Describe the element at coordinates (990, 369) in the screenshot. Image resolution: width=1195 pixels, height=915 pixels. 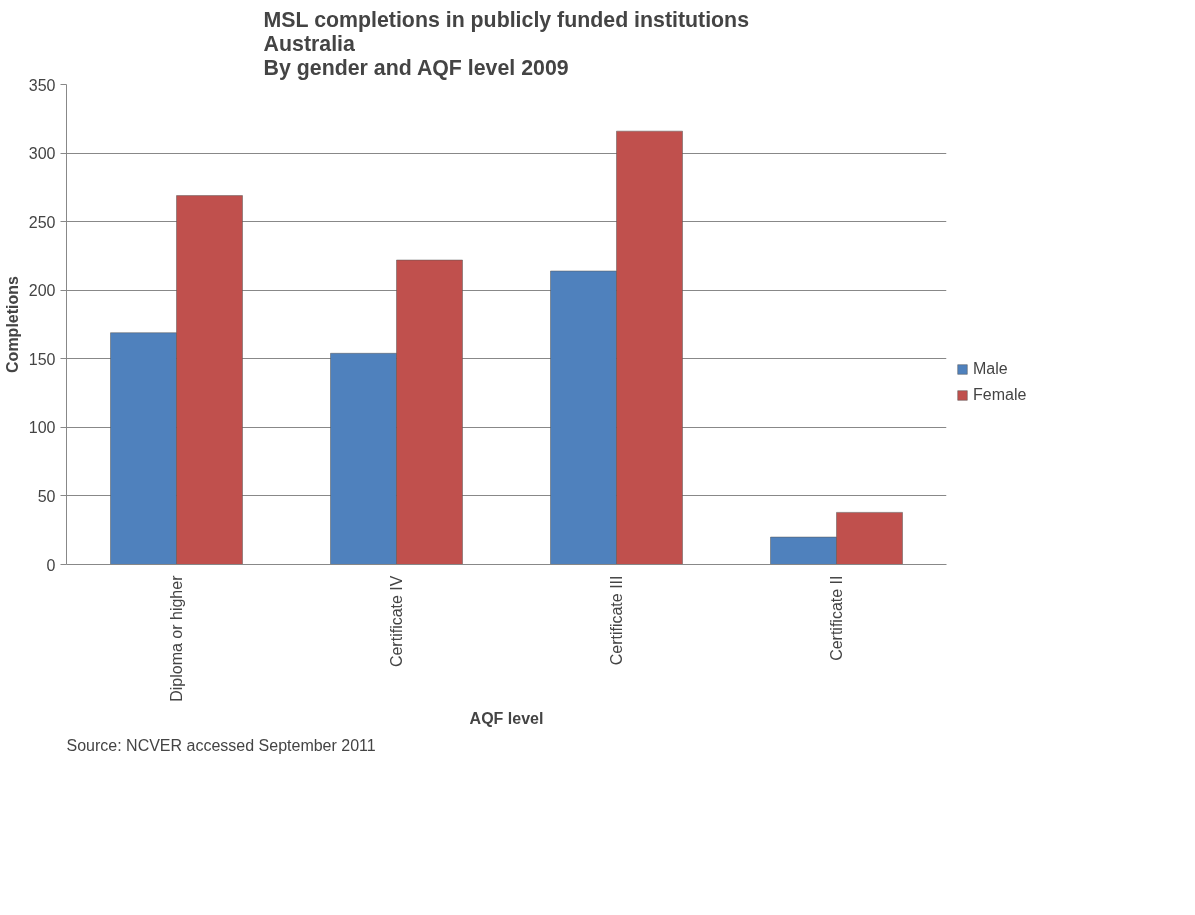
I see `legend-label: Male` at that location.